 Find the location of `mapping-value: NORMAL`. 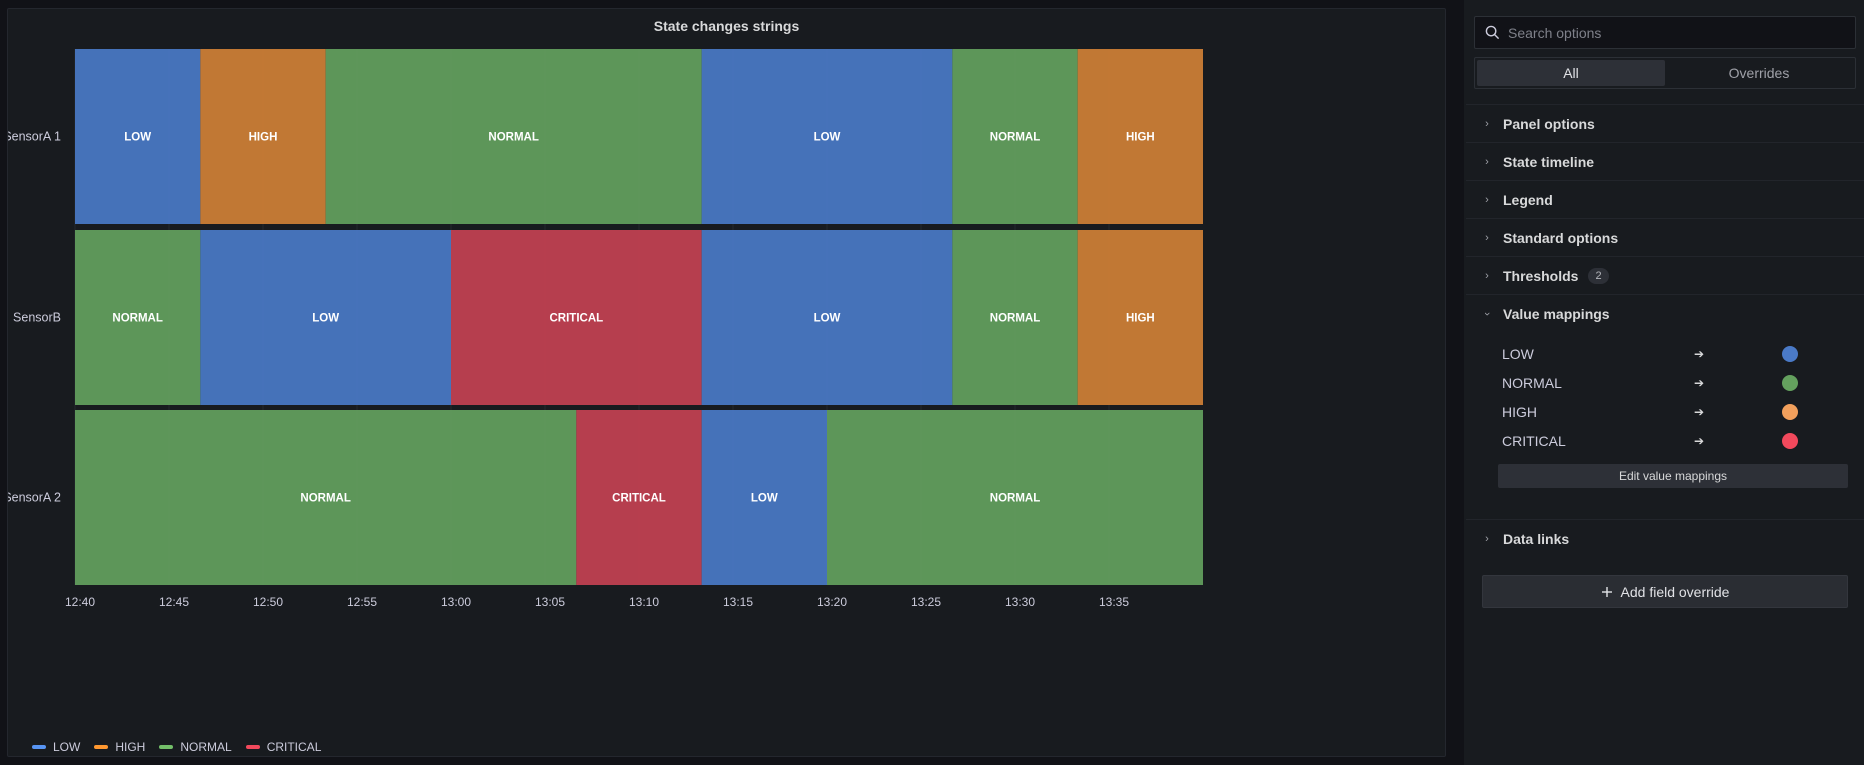

mapping-value: NORMAL is located at coordinates (1532, 383).